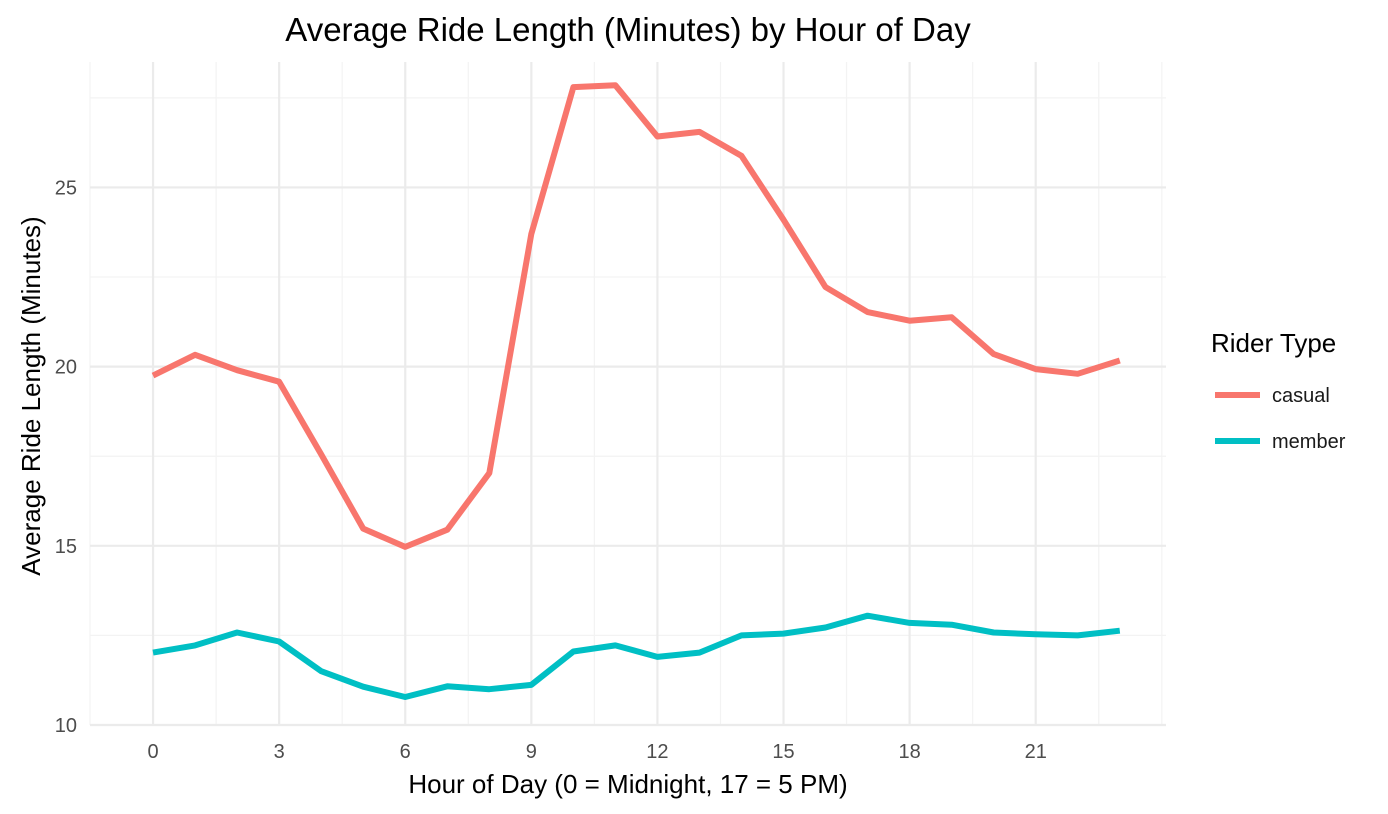  Describe the element at coordinates (657, 752) in the screenshot. I see `x-tick-label: 12` at that location.